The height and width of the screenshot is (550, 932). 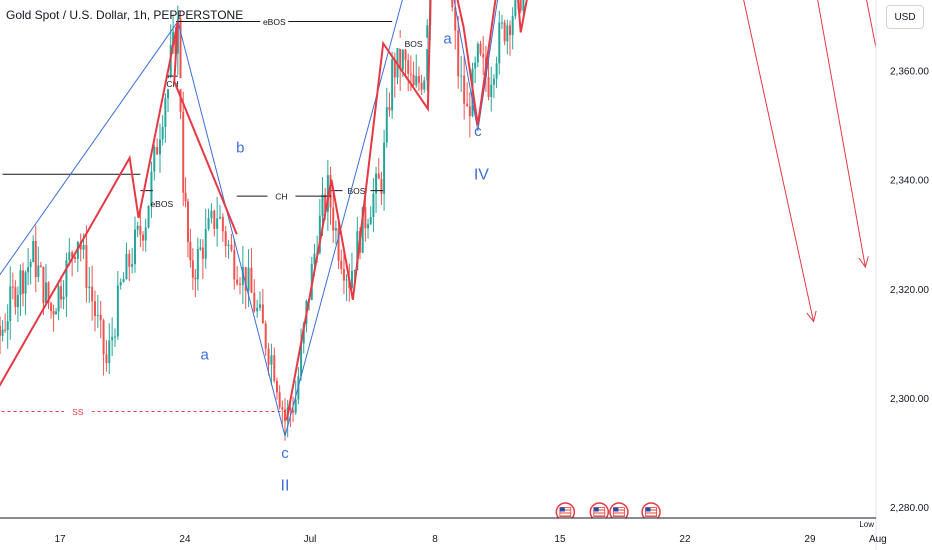 I want to click on time-axis-tick: Aug, so click(x=878, y=539).